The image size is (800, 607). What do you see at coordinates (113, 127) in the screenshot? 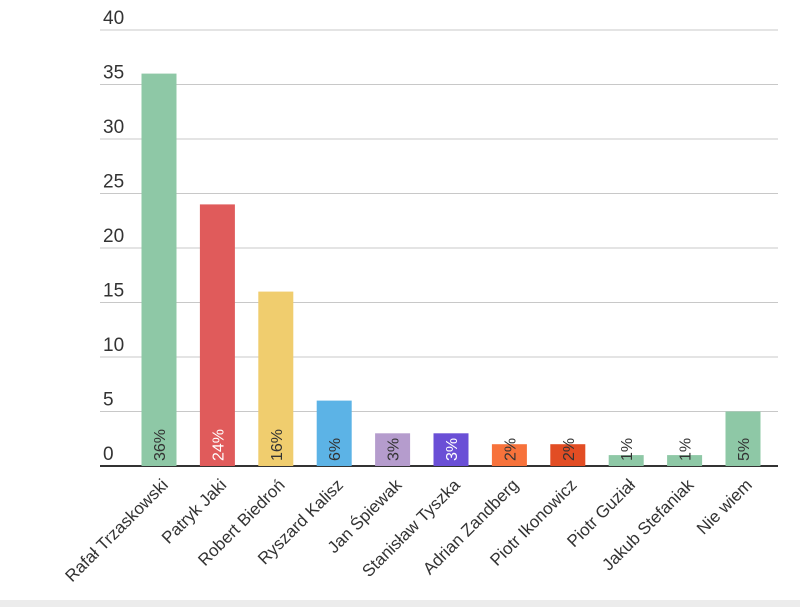
I see `y-tick-label: 30` at bounding box center [113, 127].